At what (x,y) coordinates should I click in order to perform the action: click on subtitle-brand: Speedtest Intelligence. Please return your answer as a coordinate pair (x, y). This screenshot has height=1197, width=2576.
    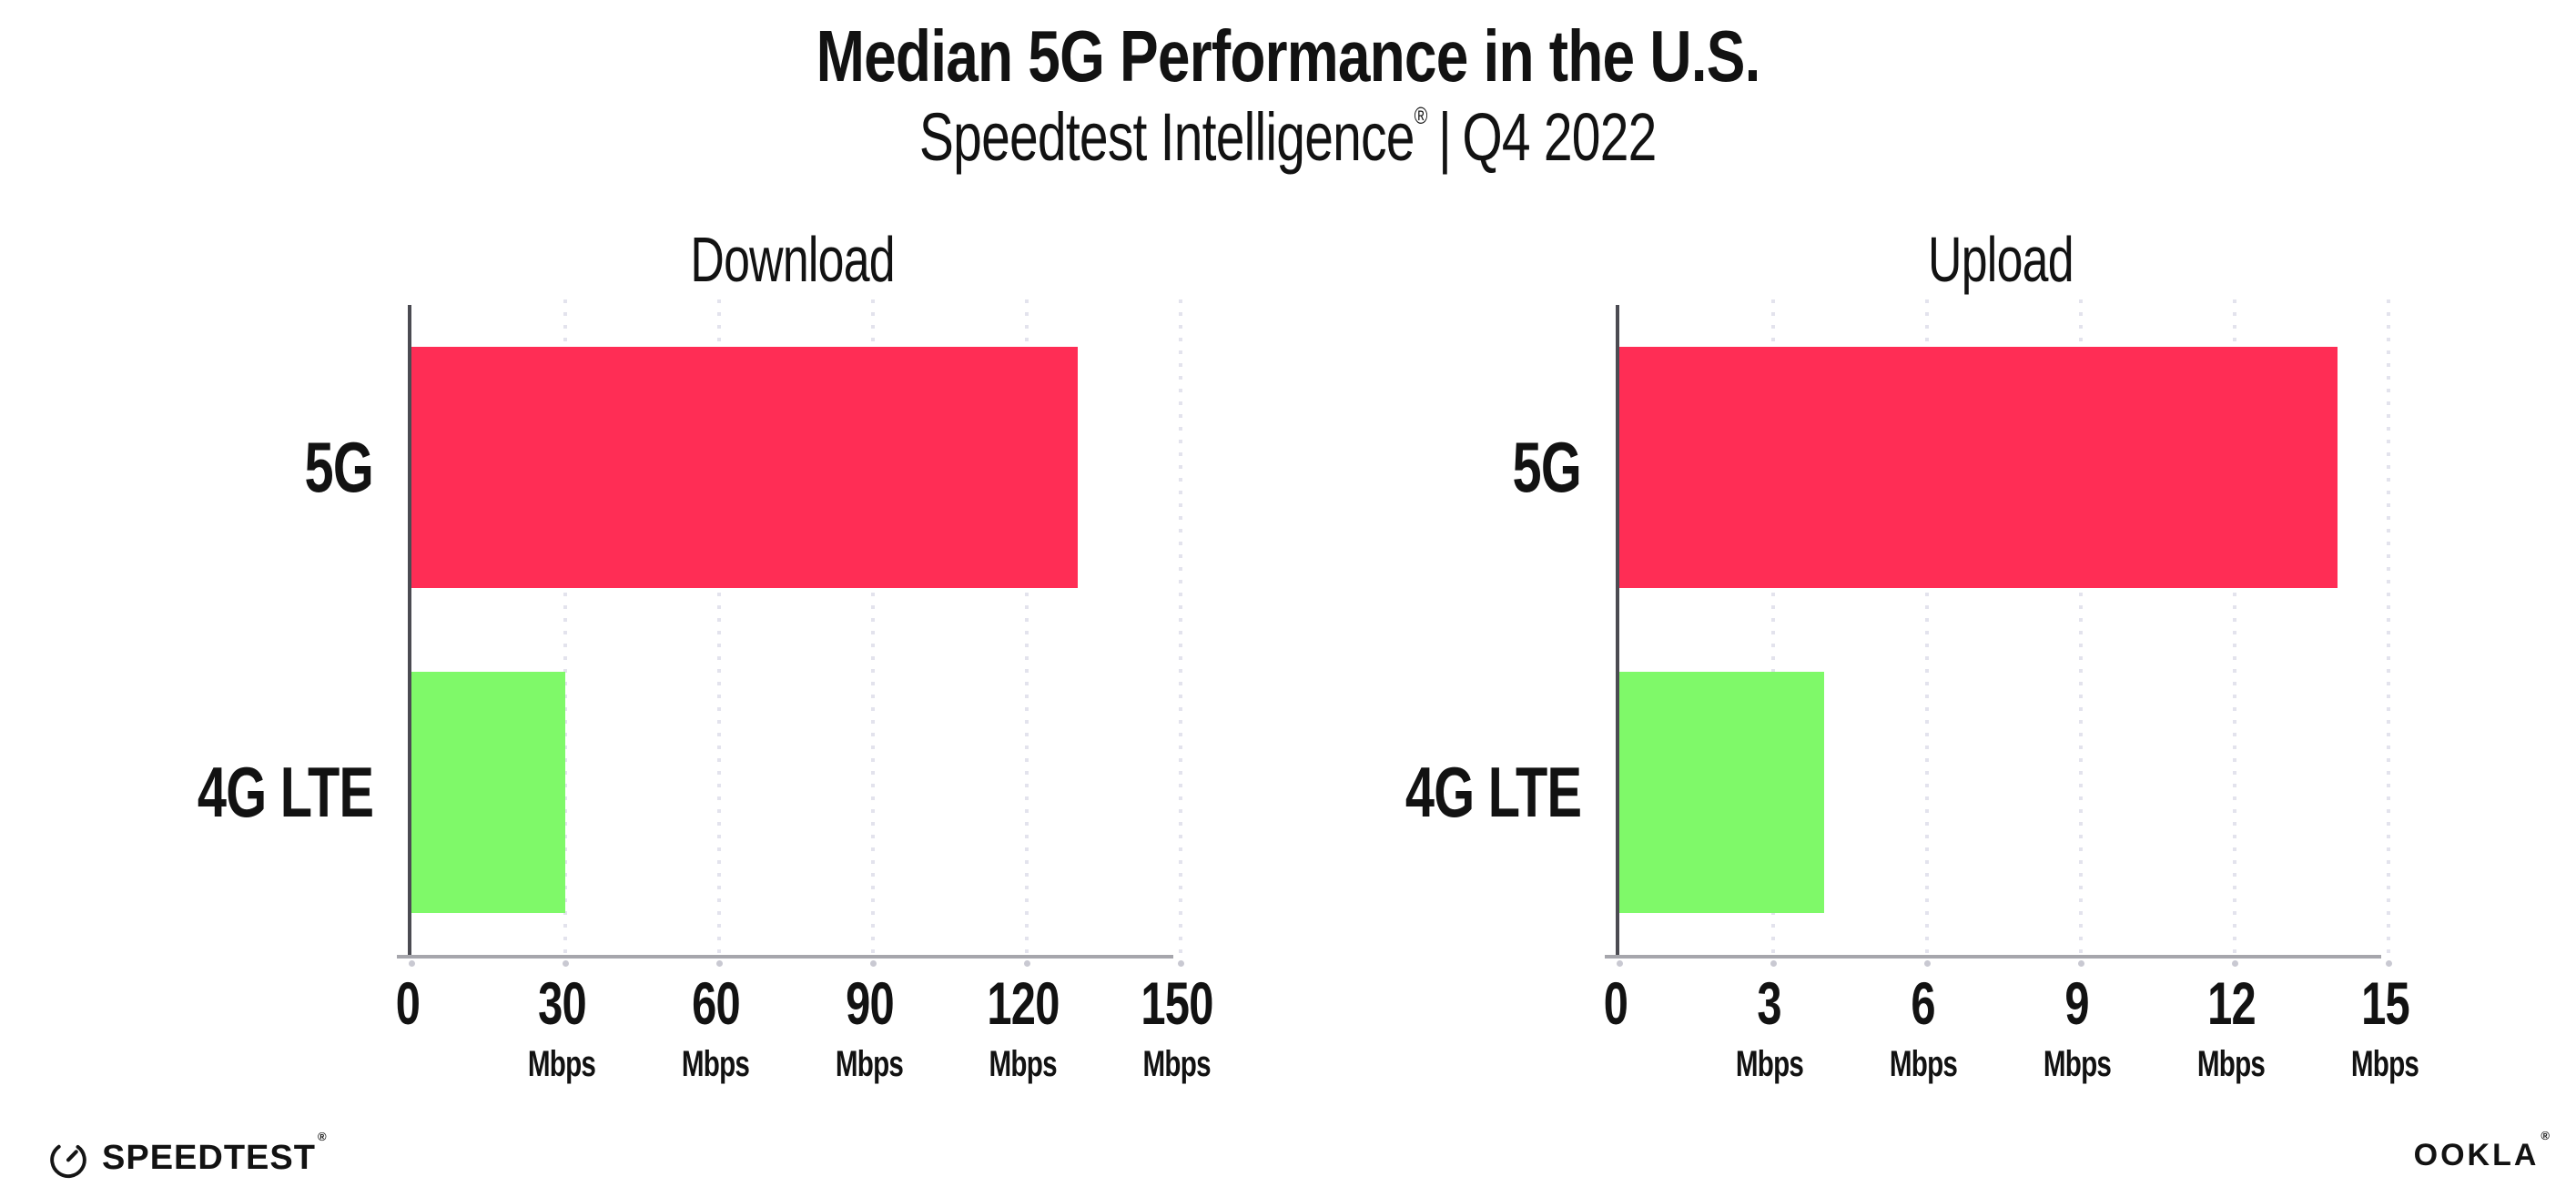
    Looking at the image, I should click on (1167, 137).